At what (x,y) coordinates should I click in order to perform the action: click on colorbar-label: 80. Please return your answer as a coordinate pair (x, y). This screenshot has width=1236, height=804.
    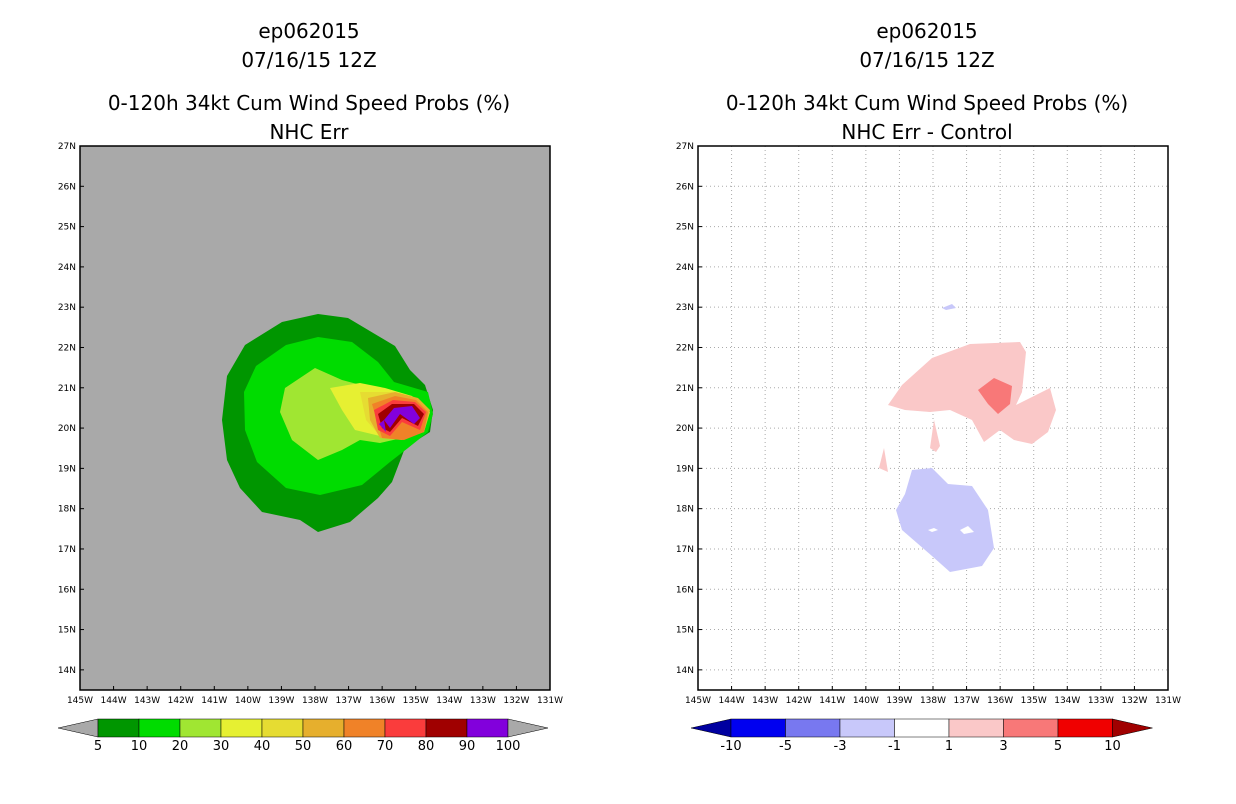
    Looking at the image, I should click on (426, 746).